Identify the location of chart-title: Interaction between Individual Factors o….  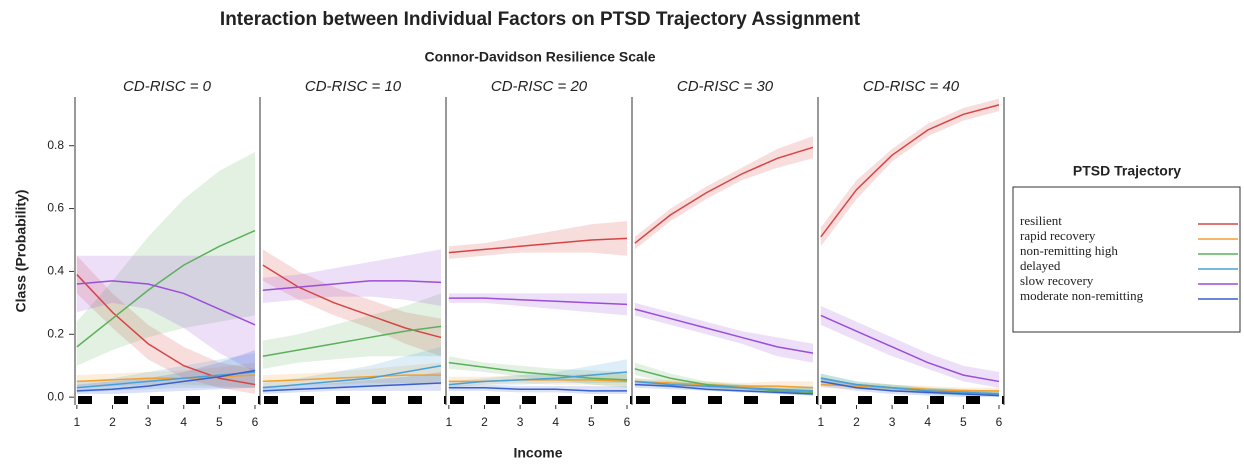
(540, 19).